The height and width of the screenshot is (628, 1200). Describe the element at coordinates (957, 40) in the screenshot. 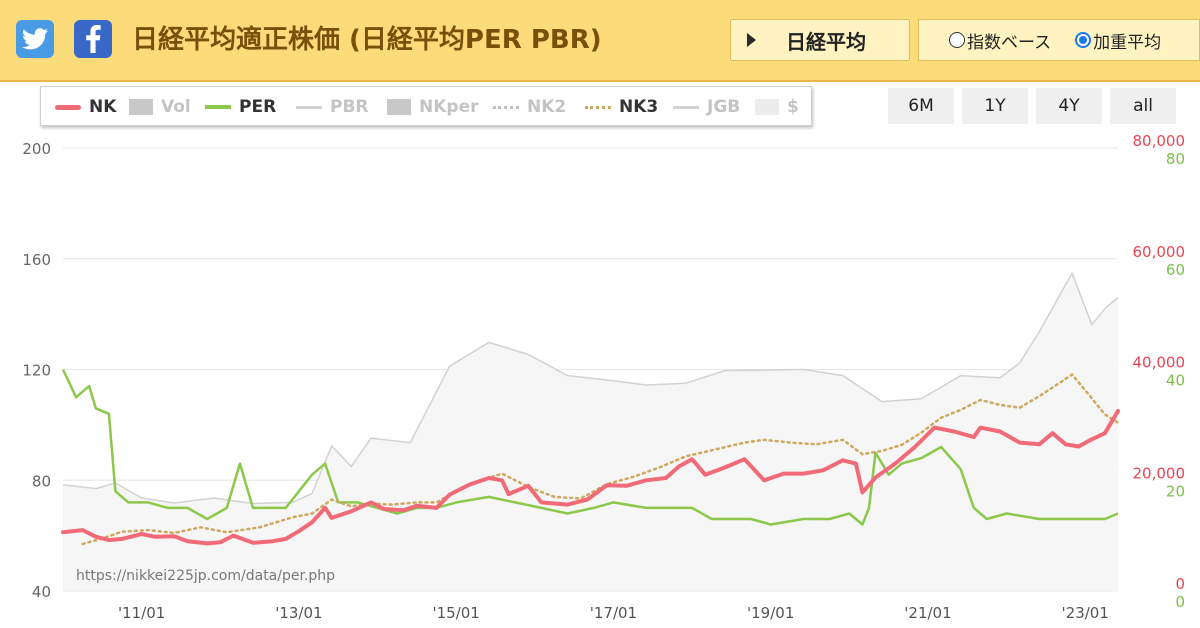

I see `radio-off-icon` at that location.